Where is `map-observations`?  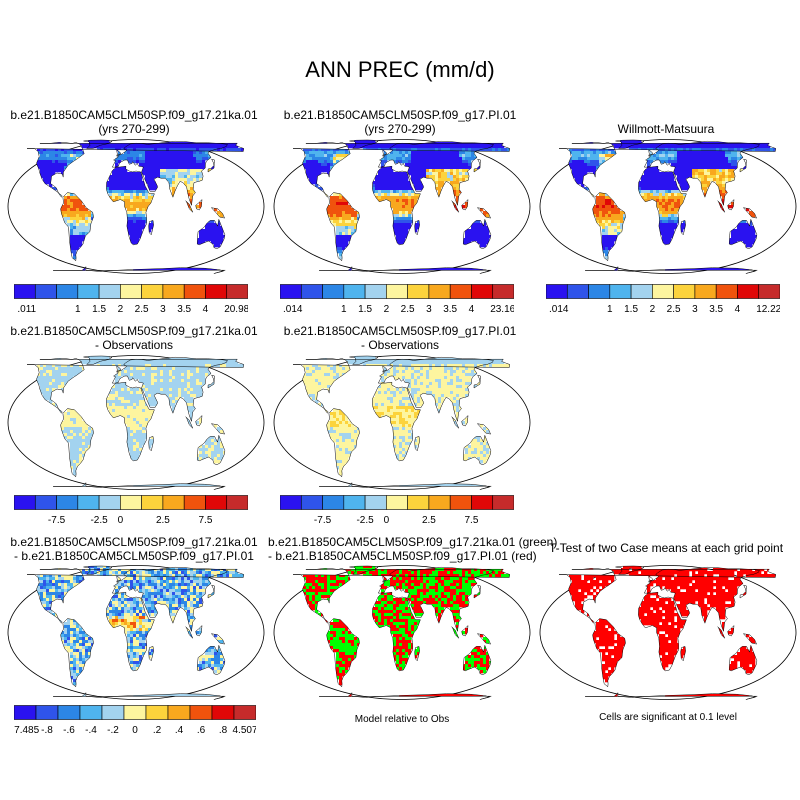 map-observations is located at coordinates (668, 206).